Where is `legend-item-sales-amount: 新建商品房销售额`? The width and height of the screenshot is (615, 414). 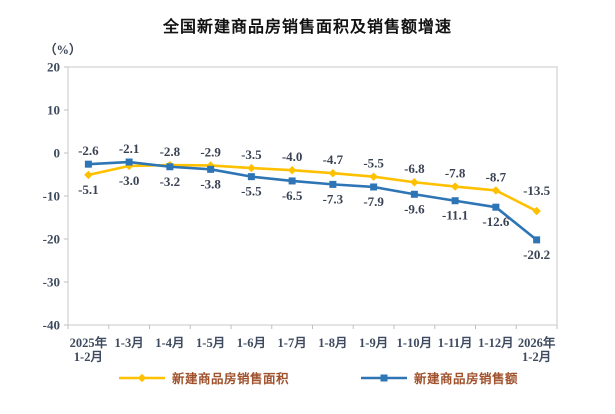
legend-item-sales-amount: 新建商品房销售额 is located at coordinates (439, 377).